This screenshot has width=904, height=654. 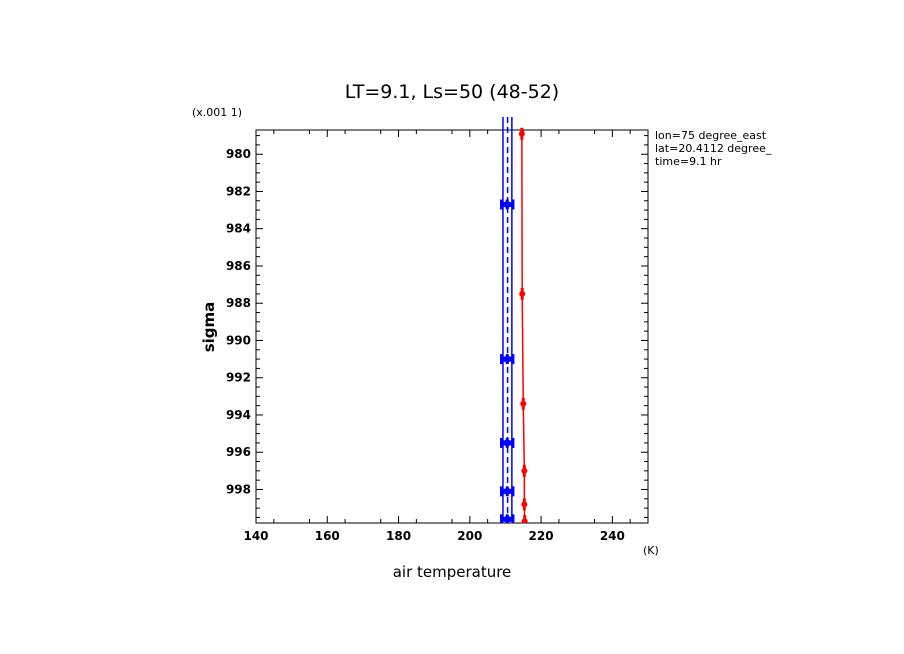 I want to click on x-tick-label: 140, so click(x=255, y=536).